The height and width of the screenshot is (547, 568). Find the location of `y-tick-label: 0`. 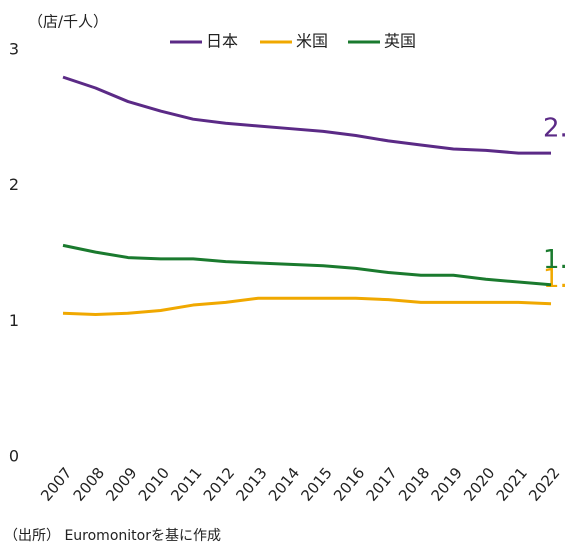

y-tick-label: 0 is located at coordinates (14, 456).